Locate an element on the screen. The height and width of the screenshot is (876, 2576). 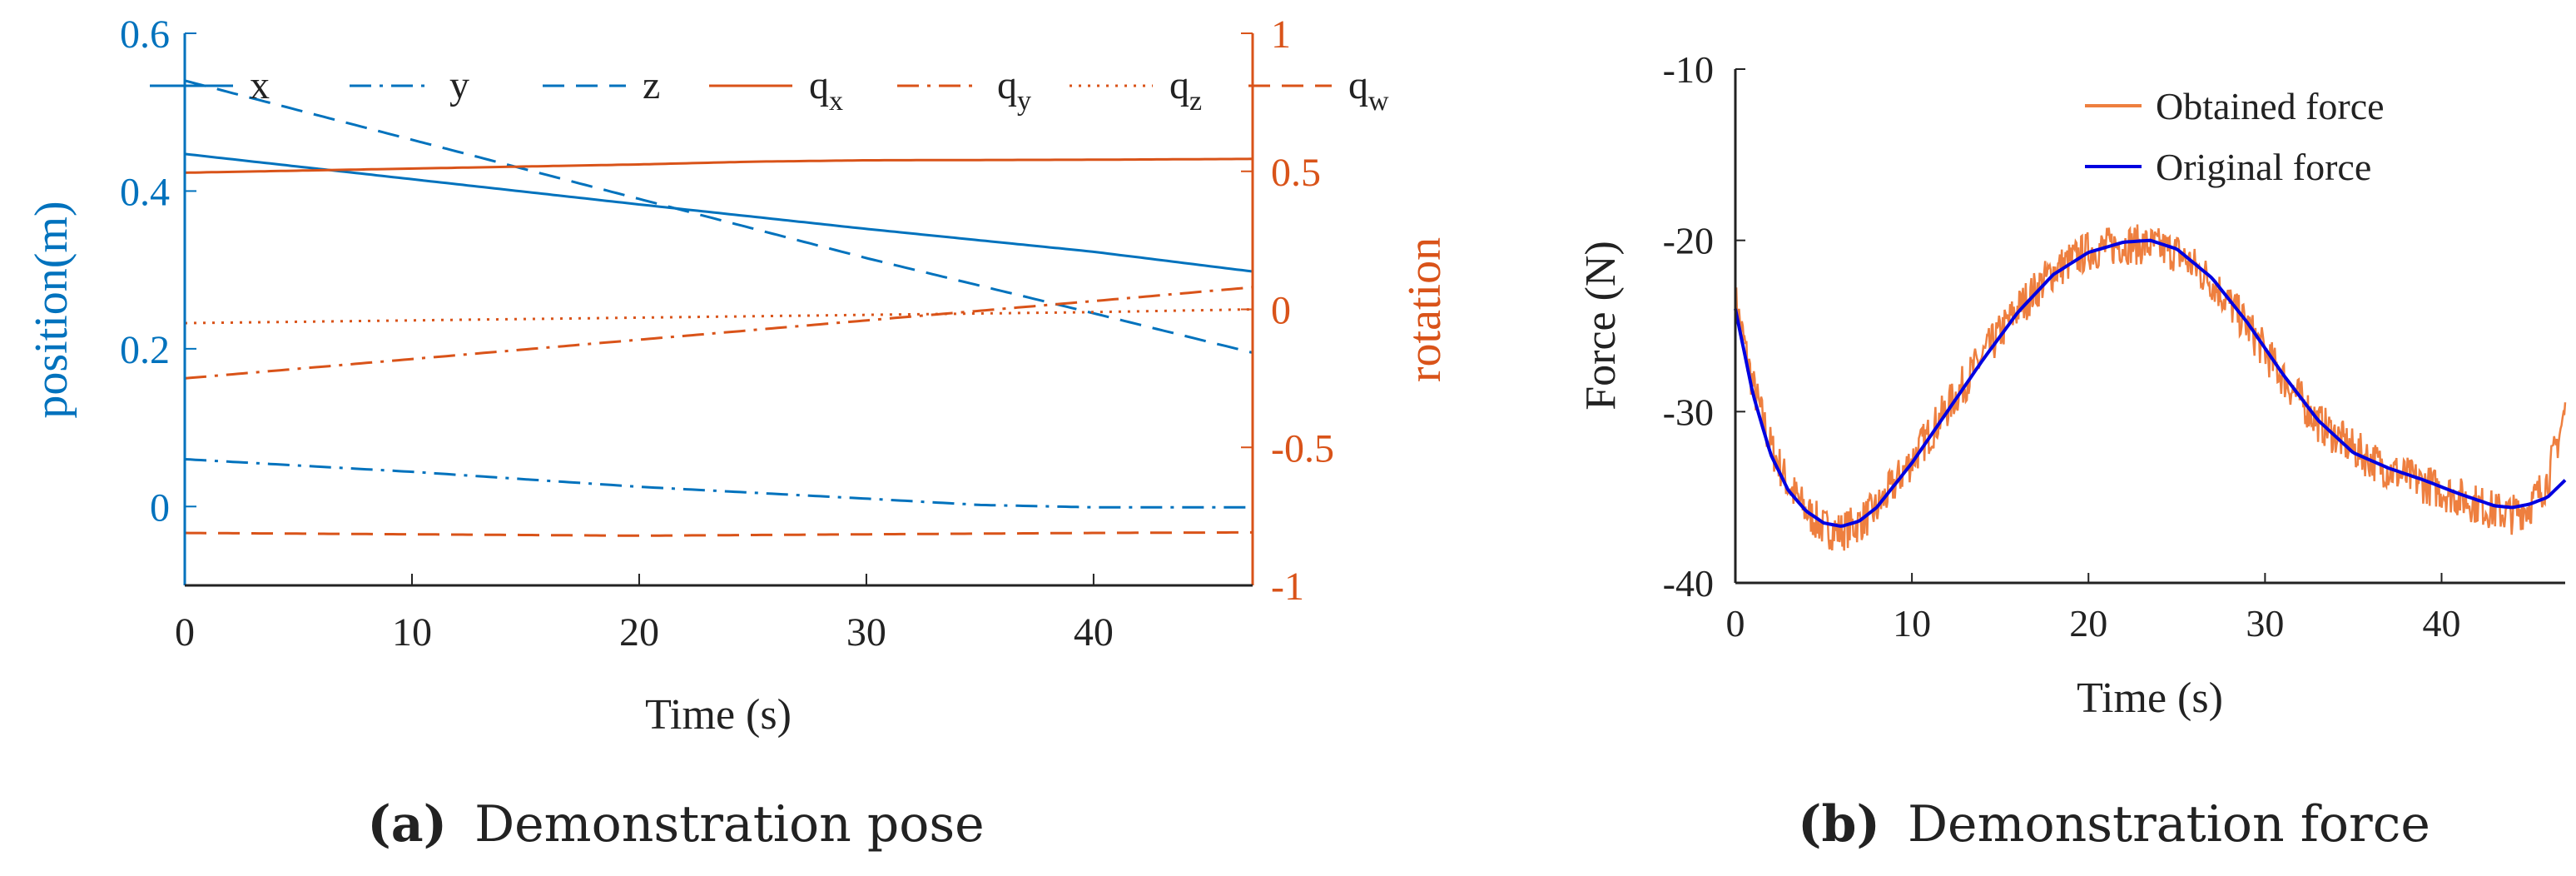
legend-label: qz is located at coordinates (1185, 90).